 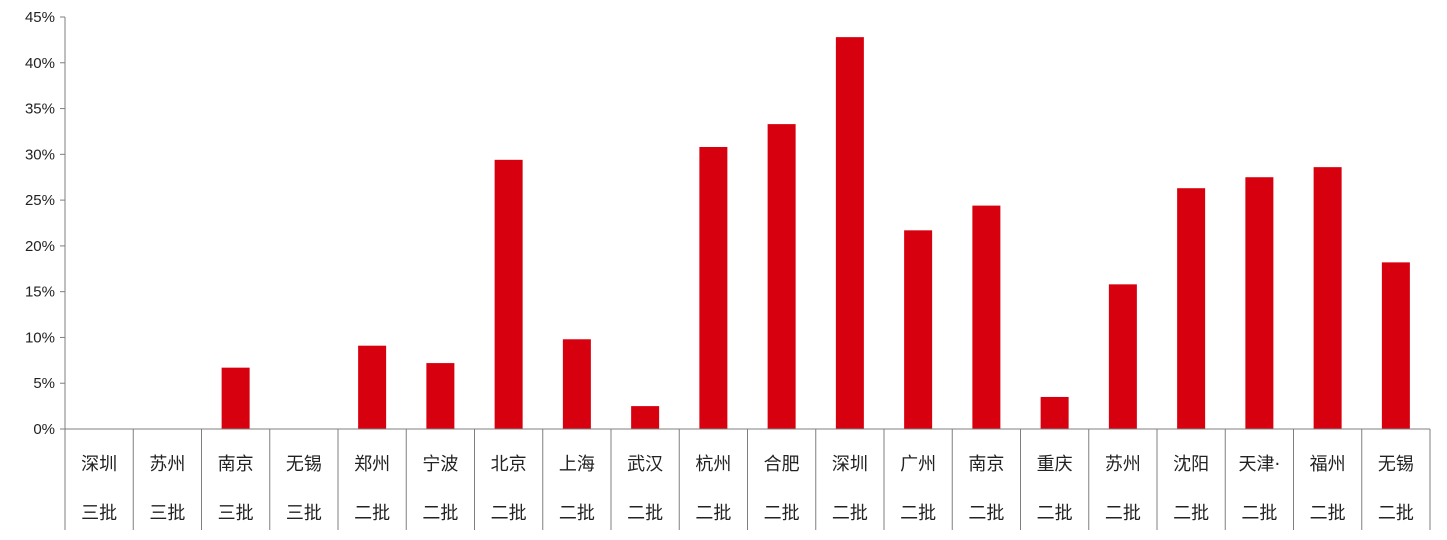 I want to click on x-category-label: 北京, so click(x=509, y=464).